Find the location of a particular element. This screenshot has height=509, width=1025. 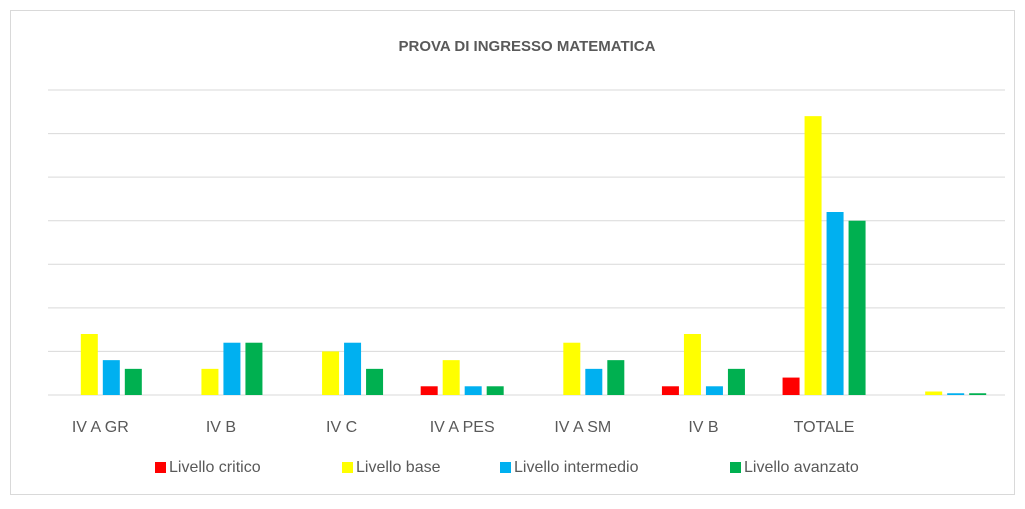

x-tick-label: IV A PES is located at coordinates (462, 427).